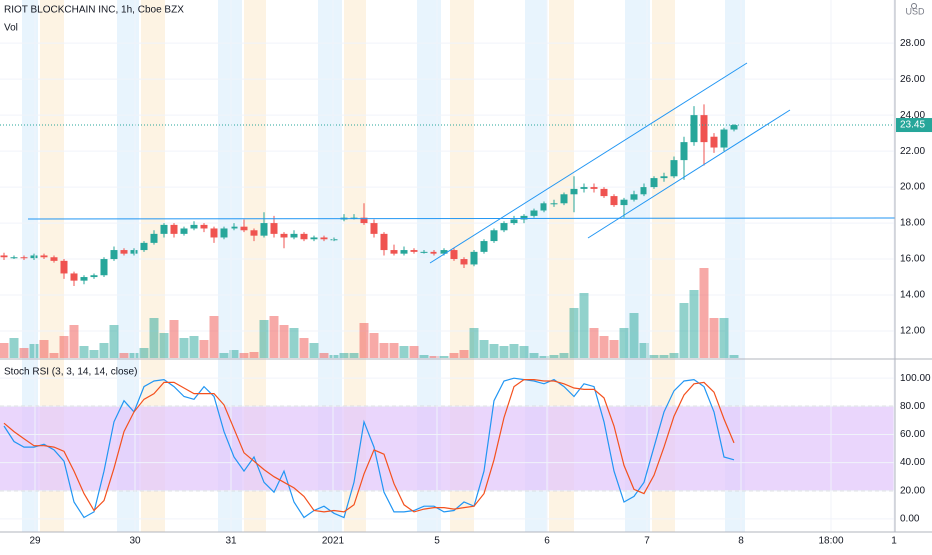 The height and width of the screenshot is (555, 932). I want to click on x-tick-label: 18:00, so click(830, 541).